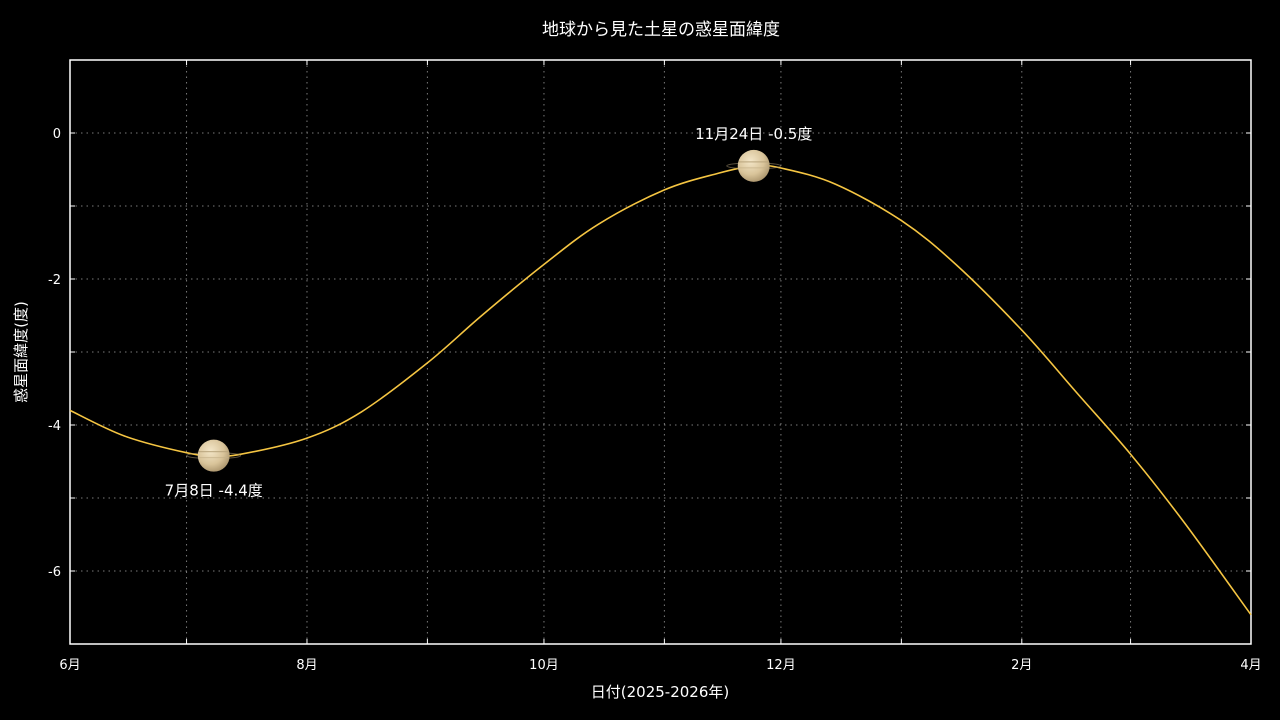 This screenshot has width=1280, height=720. What do you see at coordinates (54, 280) in the screenshot?
I see `y-tick-label: -2` at bounding box center [54, 280].